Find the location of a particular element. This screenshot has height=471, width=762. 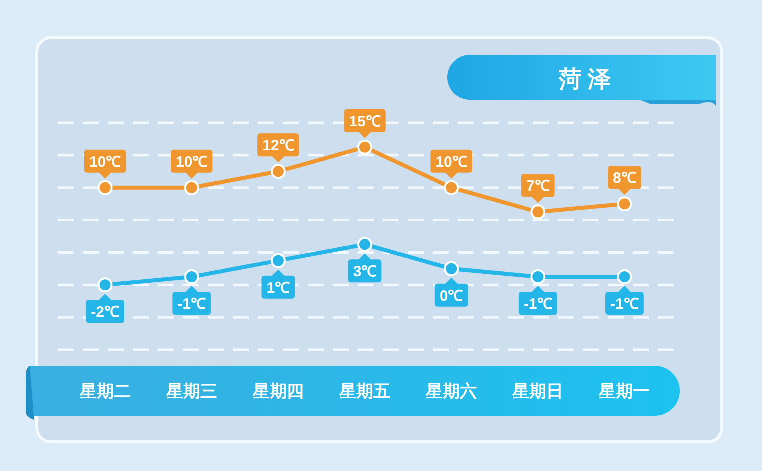

x-tick-label: 星期六 is located at coordinates (451, 391).